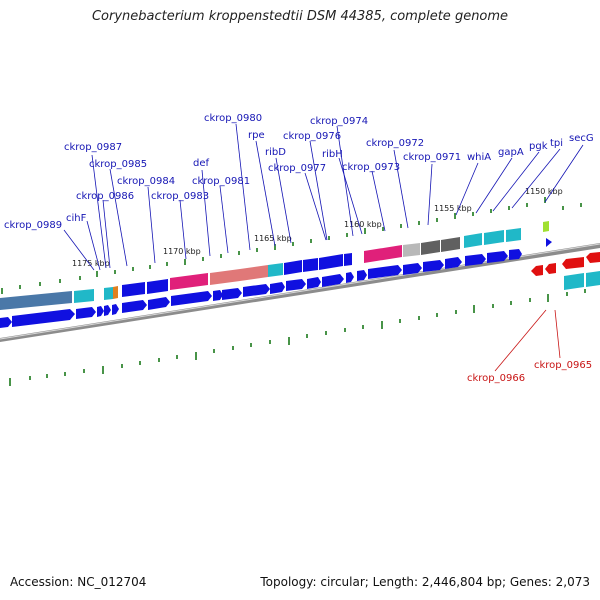  What do you see at coordinates (275, 152) in the screenshot?
I see `gene-label: ribD` at bounding box center [275, 152].